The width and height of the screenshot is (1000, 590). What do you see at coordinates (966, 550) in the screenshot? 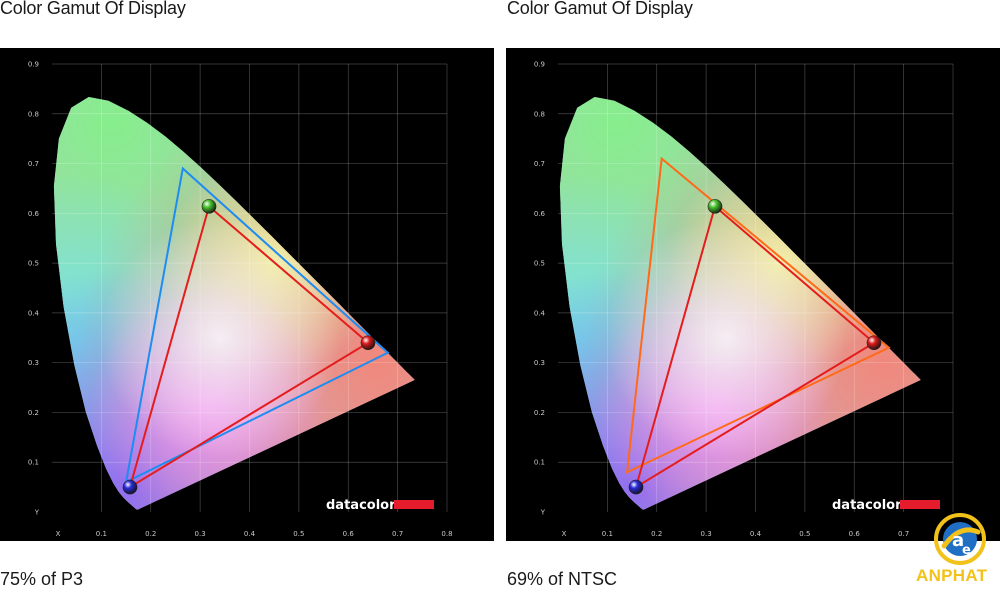
I see `svg-text: e` at bounding box center [966, 550].